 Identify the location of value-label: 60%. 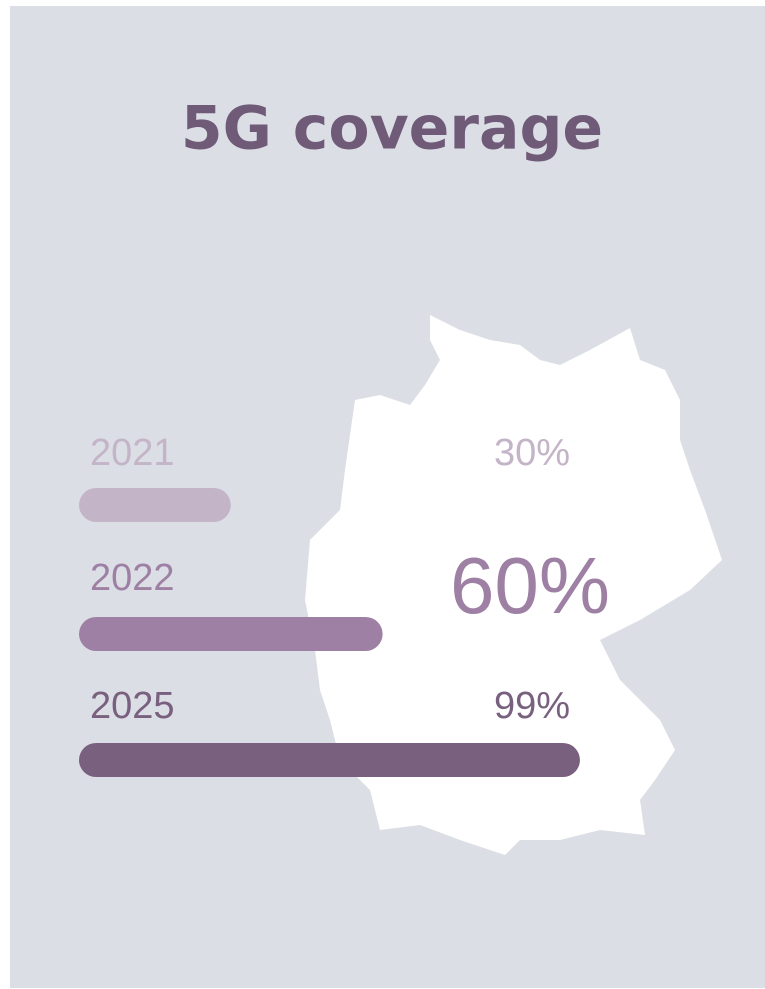
(530, 585).